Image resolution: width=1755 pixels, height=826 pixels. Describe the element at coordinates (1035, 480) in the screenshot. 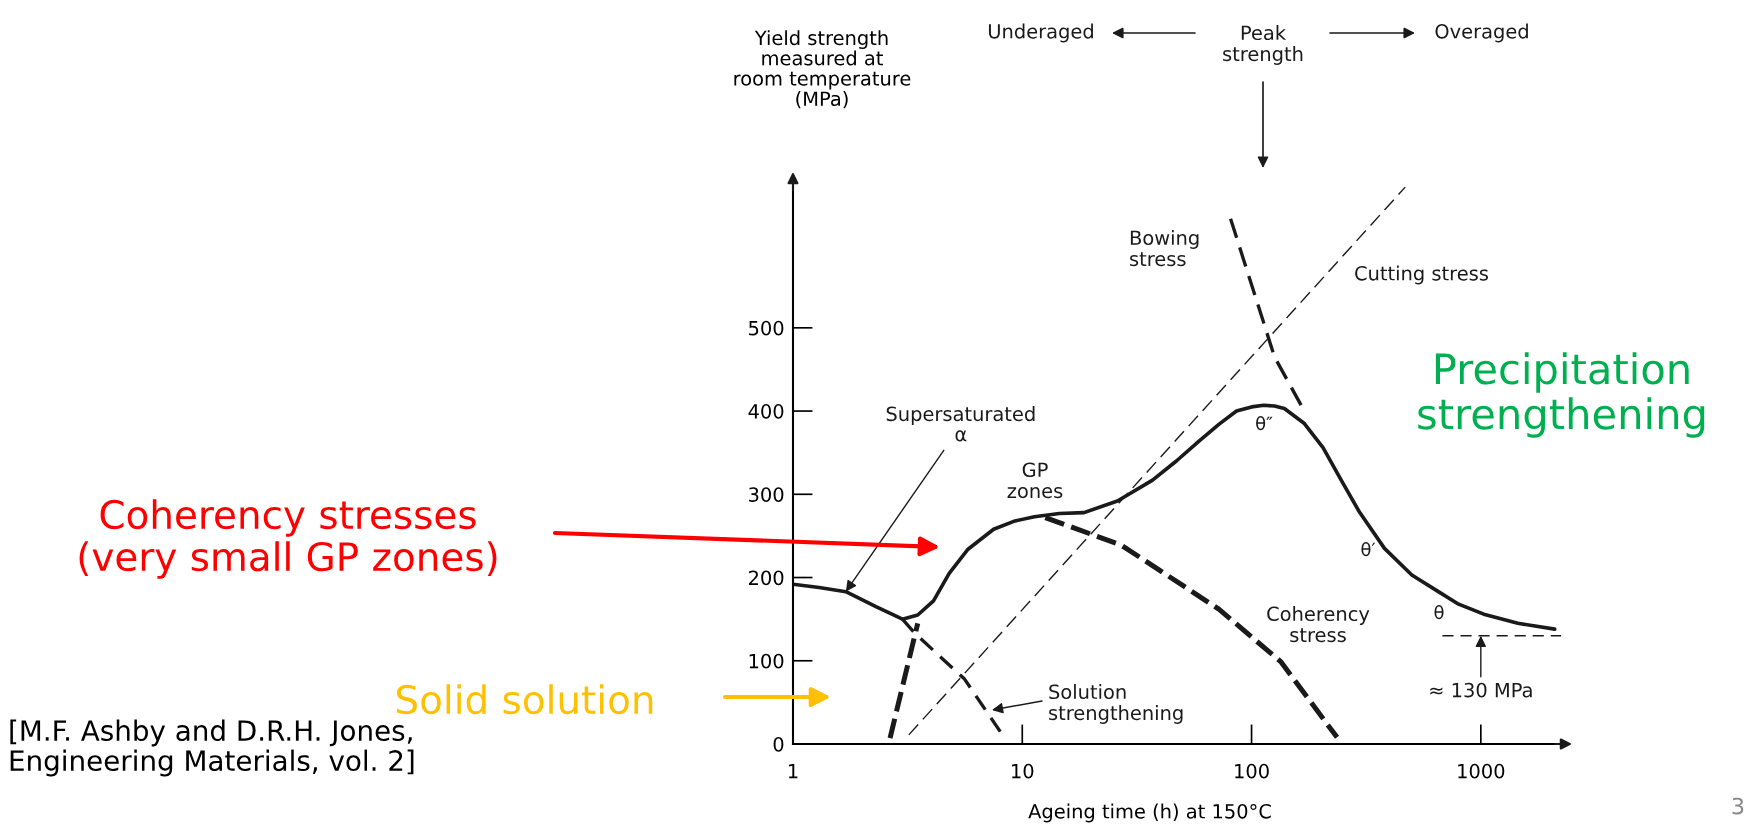

I see `annotation: GP zones` at that location.